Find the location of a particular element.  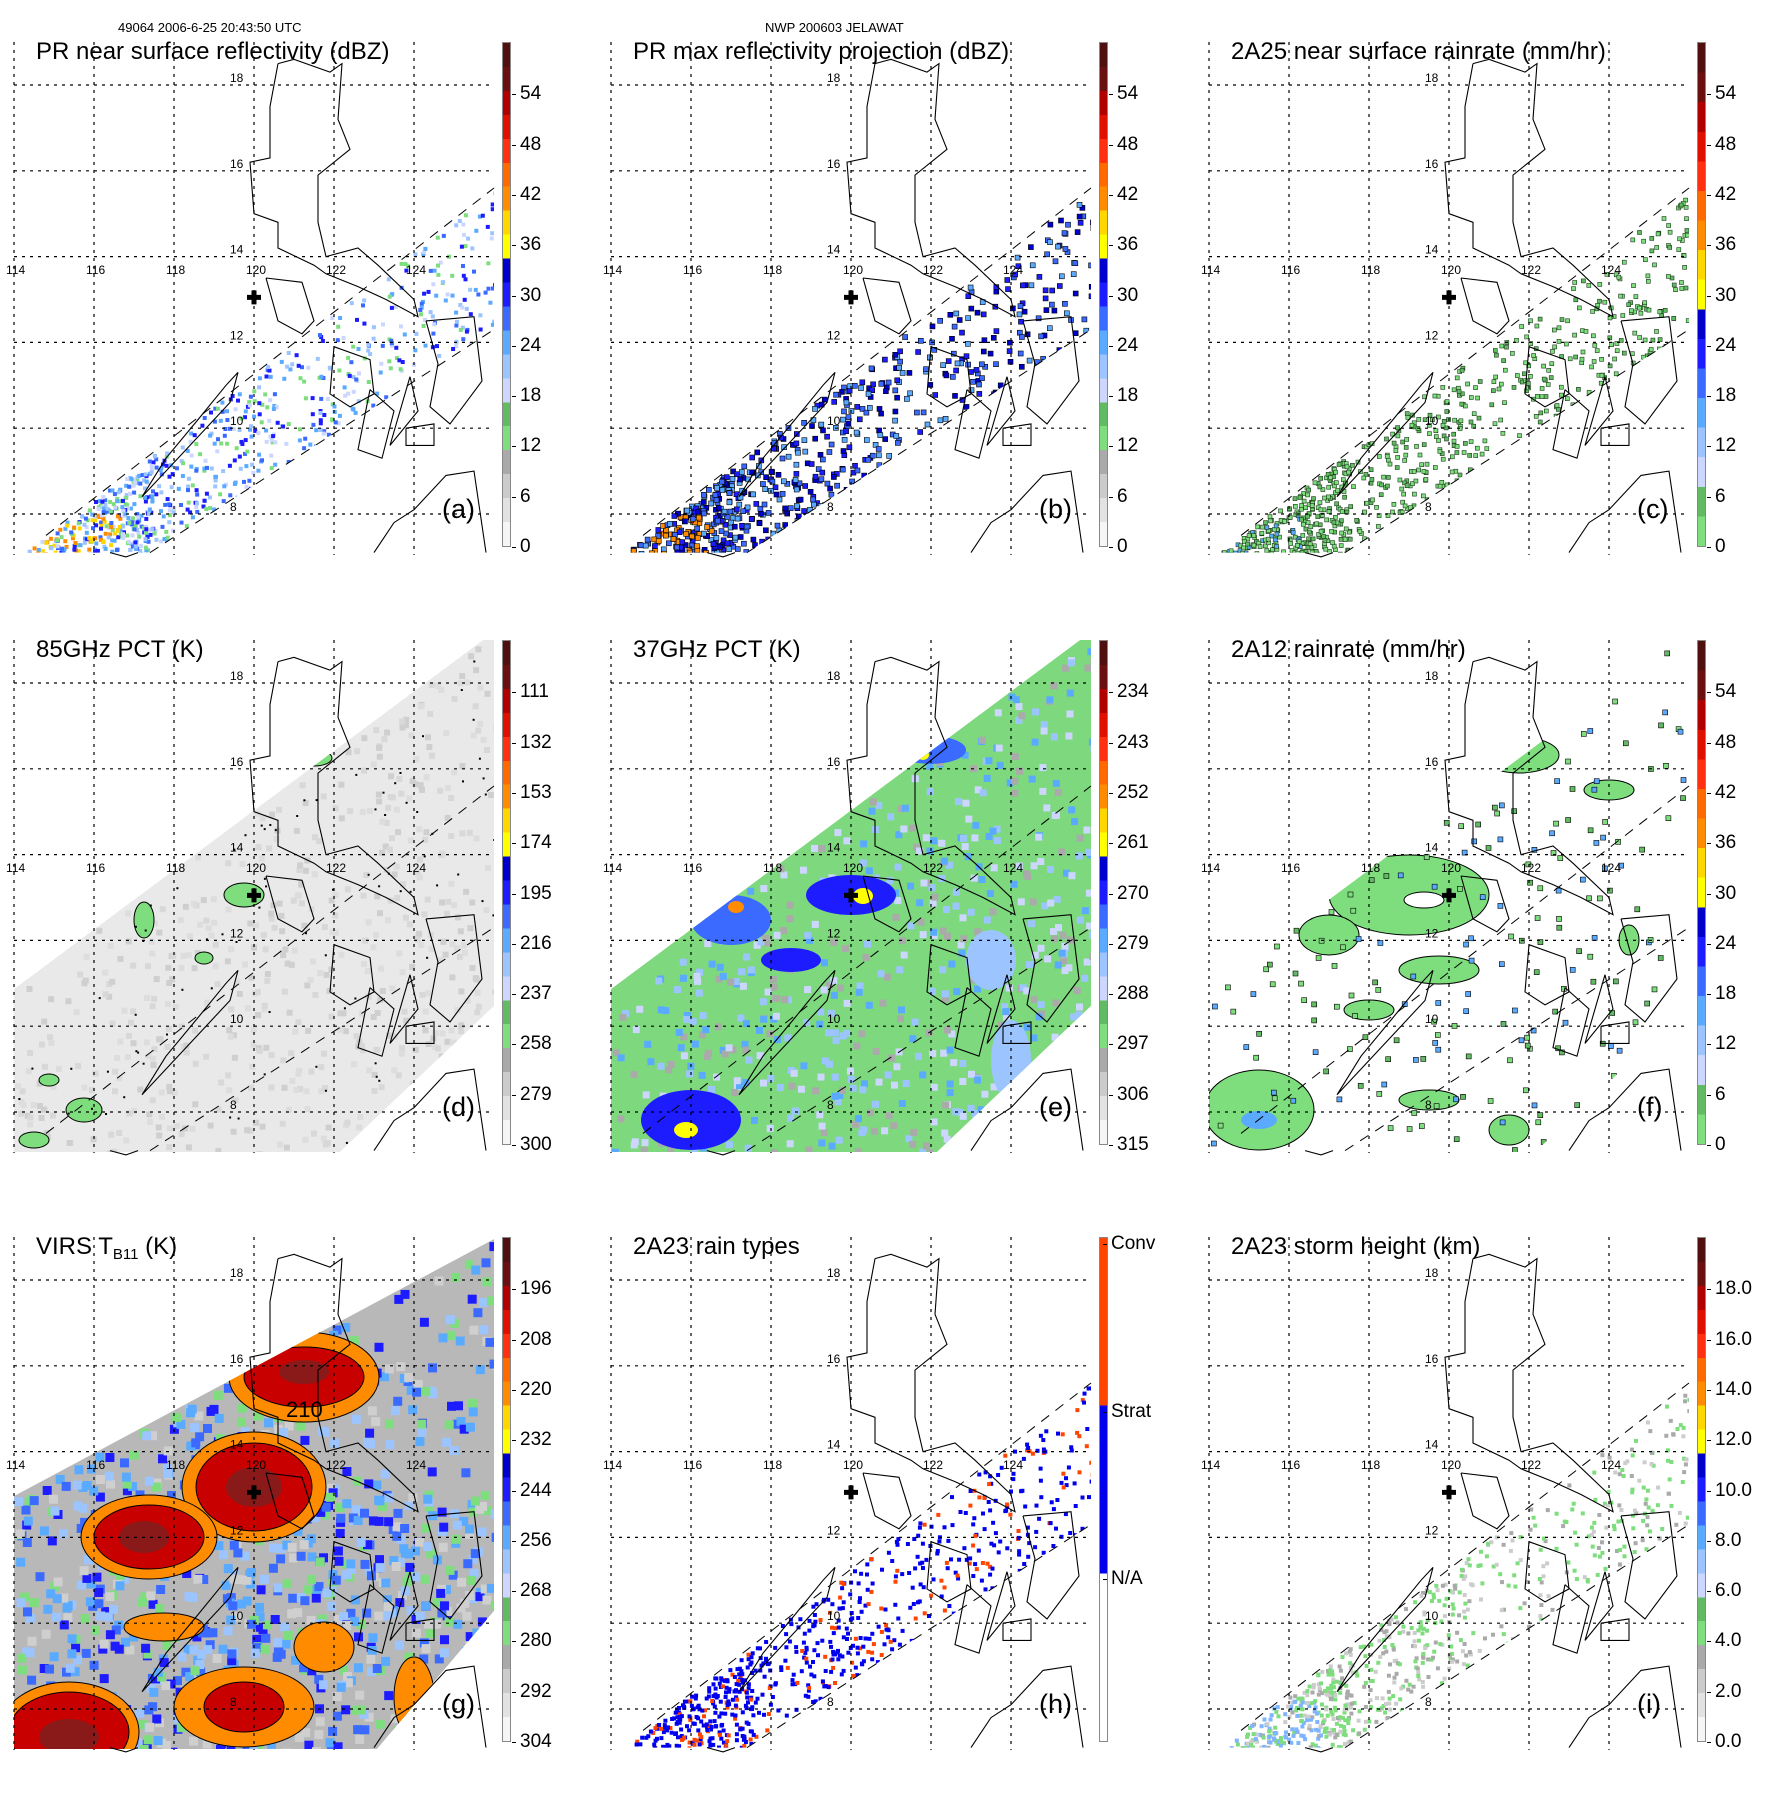

precip-region is located at coordinates (34, 1140).